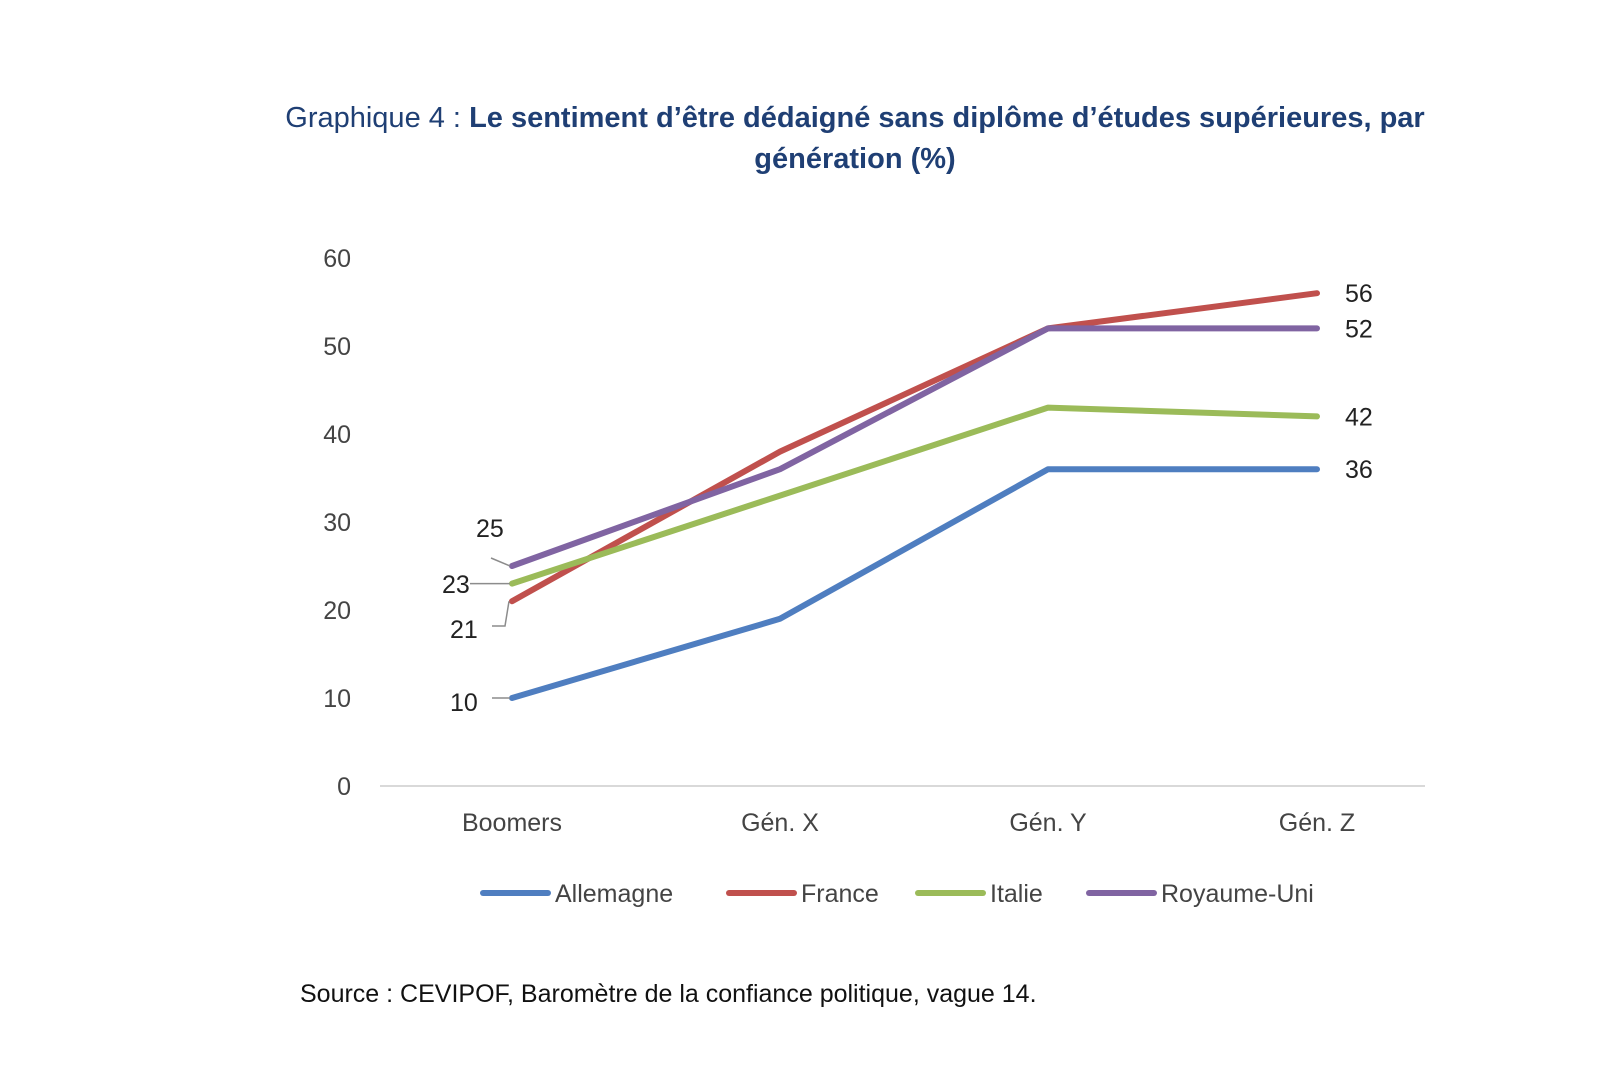  Describe the element at coordinates (1016, 894) in the screenshot. I see `legend-label: Italie` at that location.